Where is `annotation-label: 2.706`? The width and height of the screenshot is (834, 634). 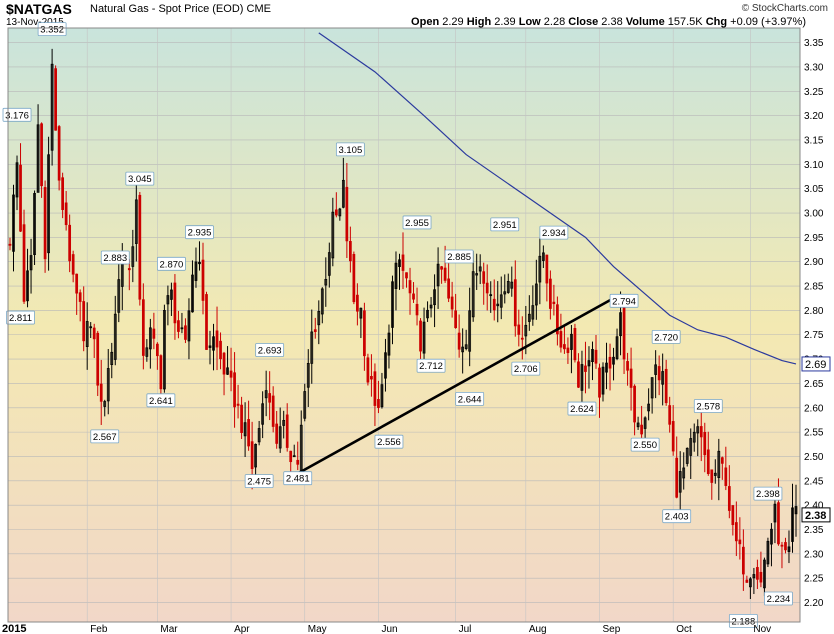
annotation-label: 2.706 is located at coordinates (526, 369).